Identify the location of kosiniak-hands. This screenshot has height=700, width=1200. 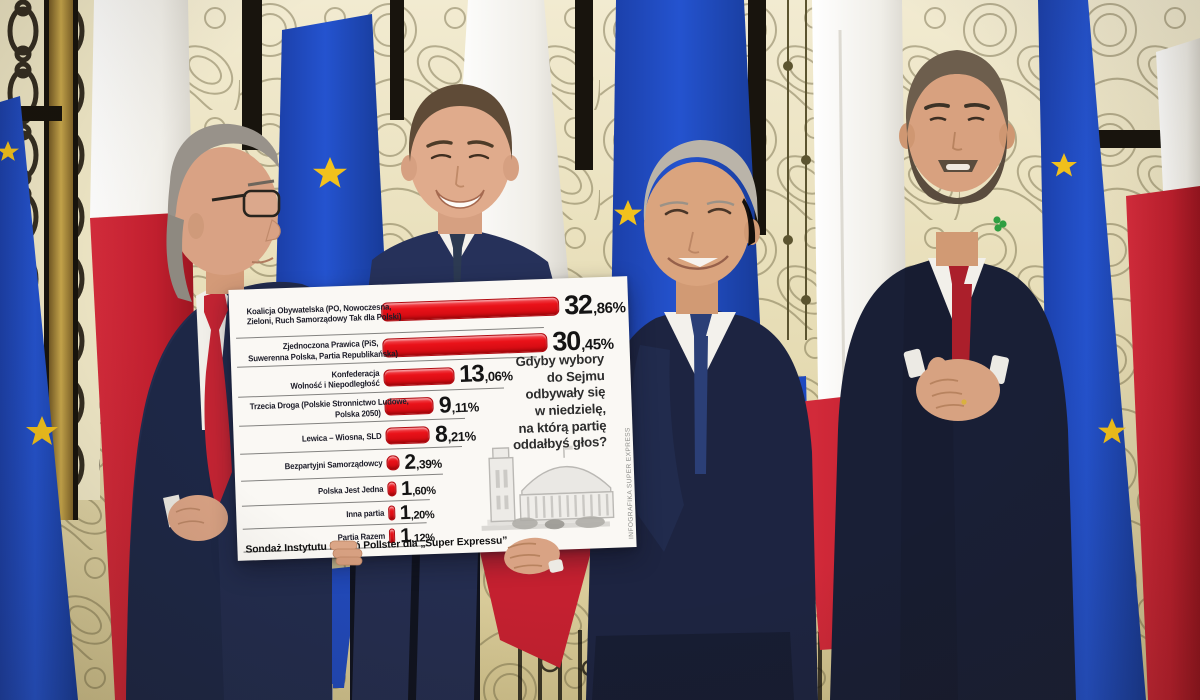
(956, 384).